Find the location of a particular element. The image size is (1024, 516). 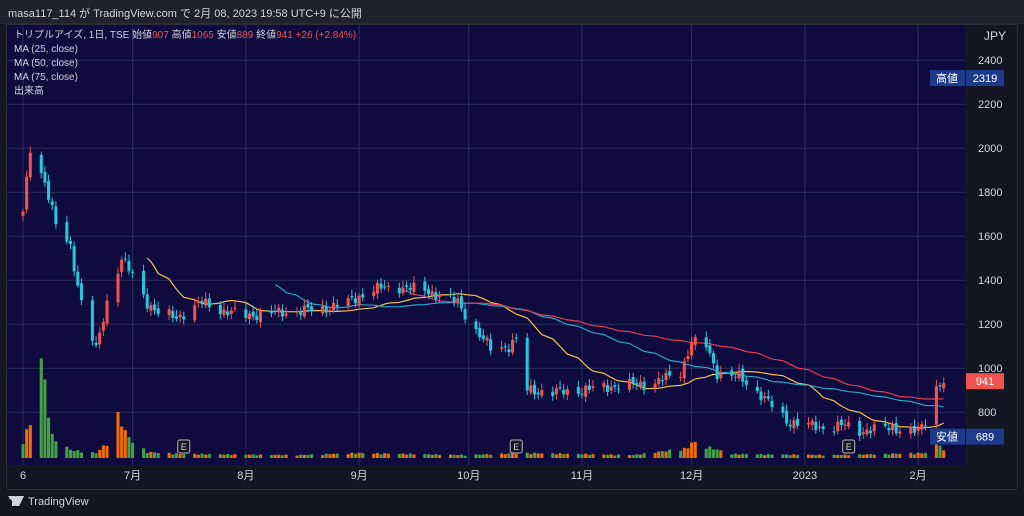

open-value: 907 is located at coordinates (160, 35).